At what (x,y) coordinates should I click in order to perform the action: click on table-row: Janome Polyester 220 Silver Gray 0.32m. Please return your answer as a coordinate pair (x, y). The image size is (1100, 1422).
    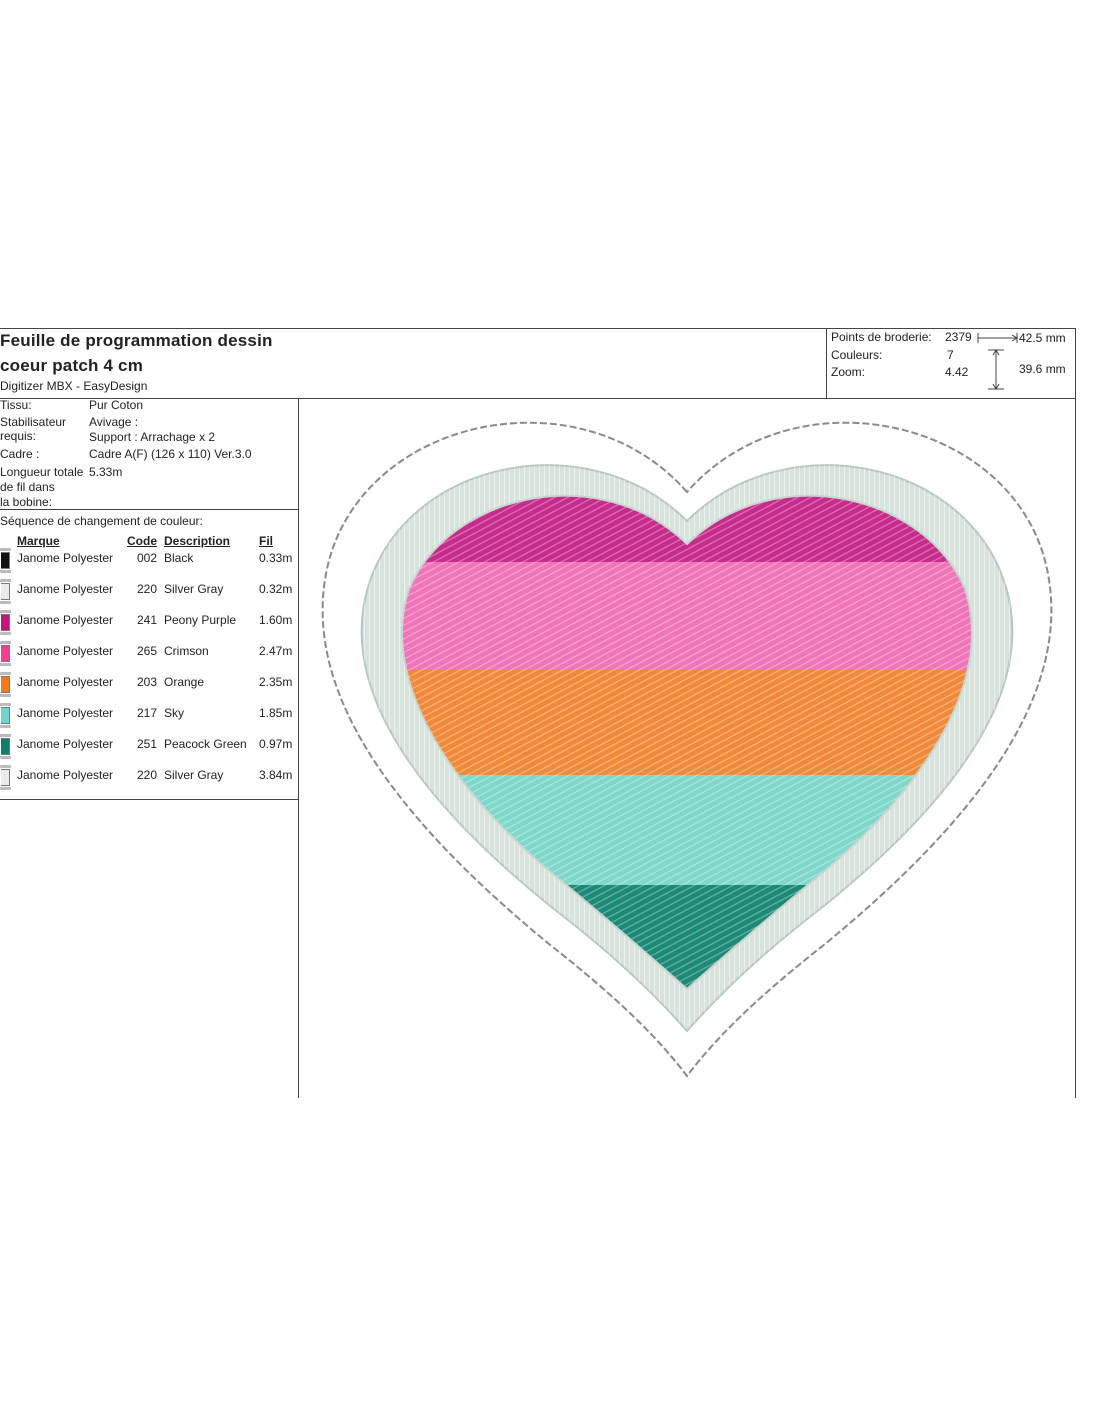
    Looking at the image, I should click on (149, 596).